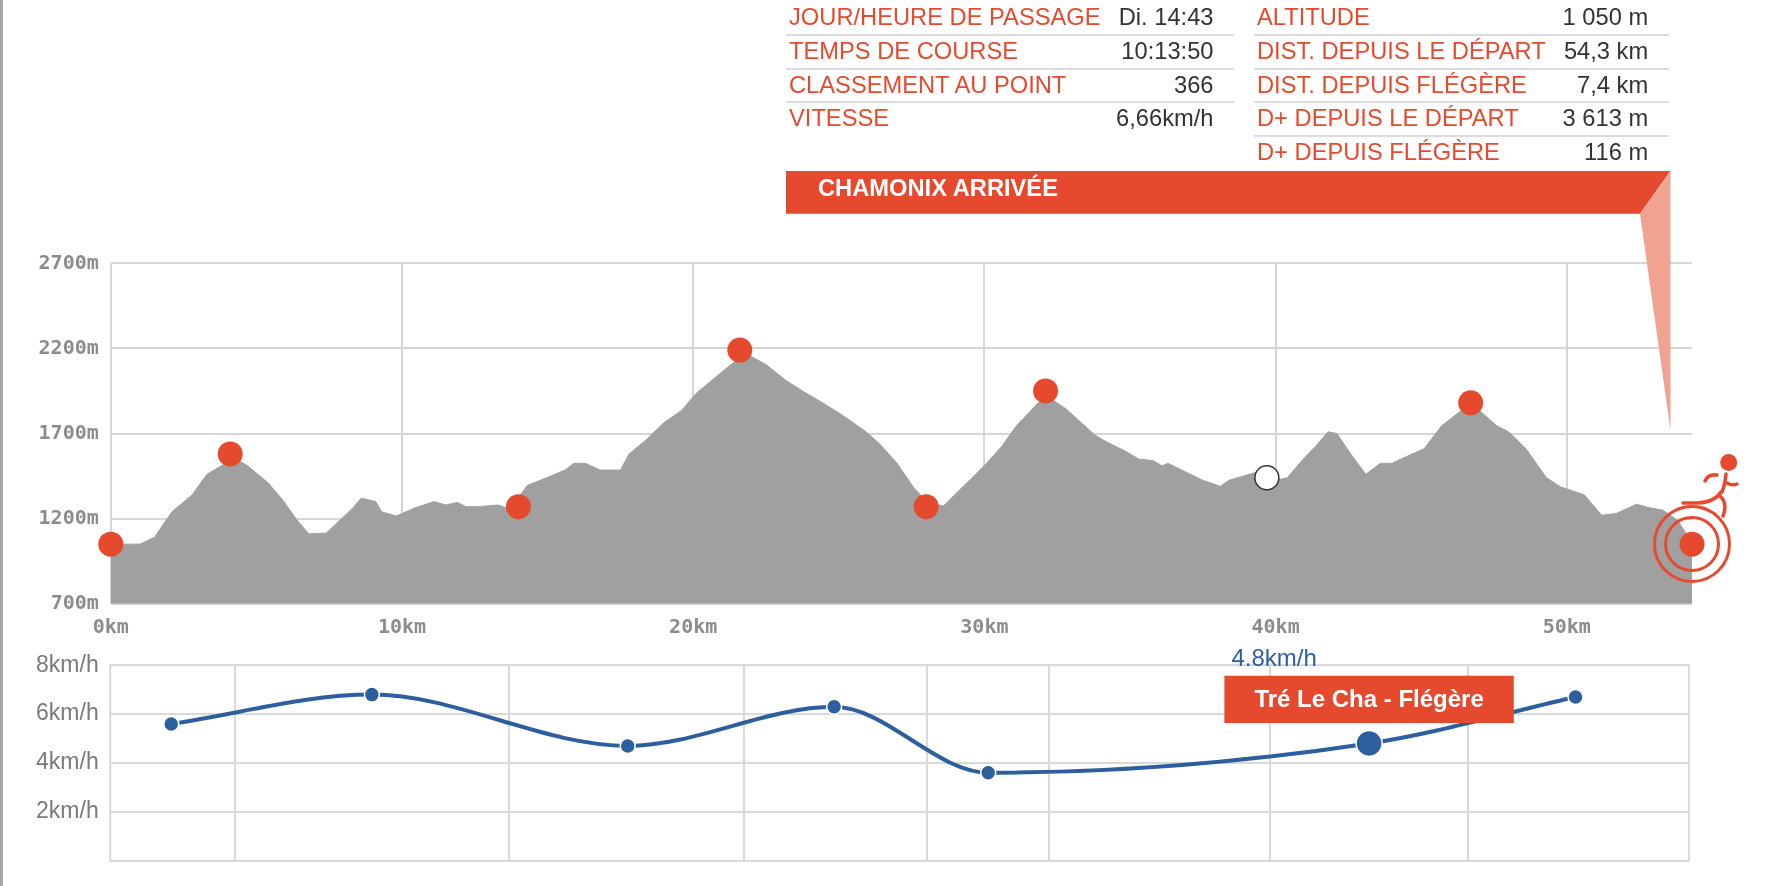 The height and width of the screenshot is (886, 1772). What do you see at coordinates (1613, 85) in the screenshot?
I see `text: 7,4 km` at bounding box center [1613, 85].